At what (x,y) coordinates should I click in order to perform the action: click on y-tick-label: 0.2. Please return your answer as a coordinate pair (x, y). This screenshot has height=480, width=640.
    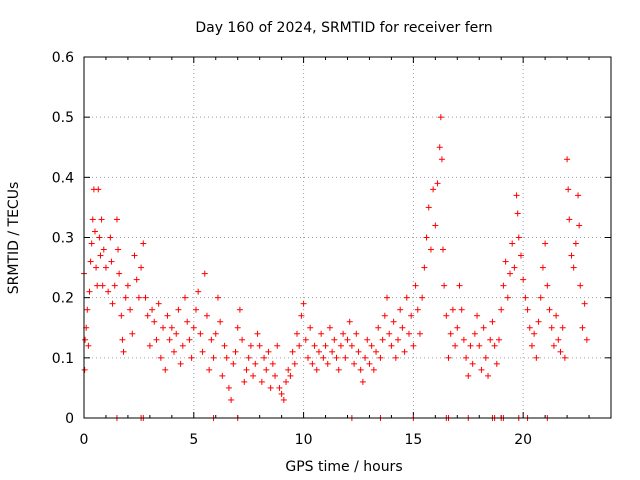
    Looking at the image, I should click on (63, 299).